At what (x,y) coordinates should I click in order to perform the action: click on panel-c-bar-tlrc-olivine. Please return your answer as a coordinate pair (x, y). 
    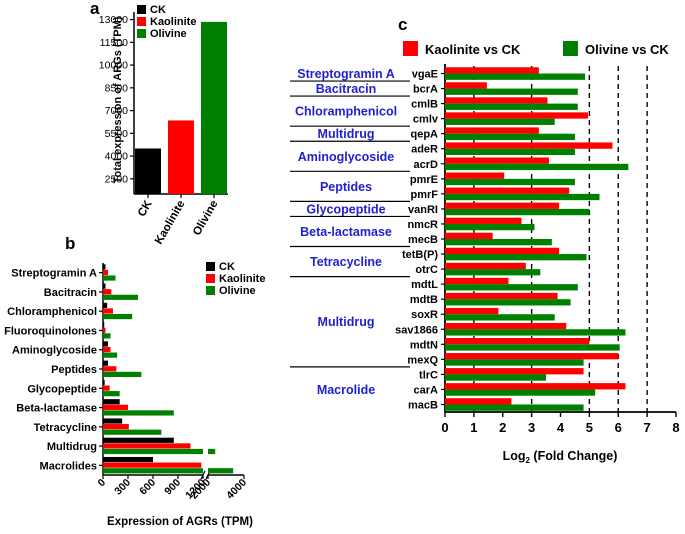
    Looking at the image, I should click on (496, 377).